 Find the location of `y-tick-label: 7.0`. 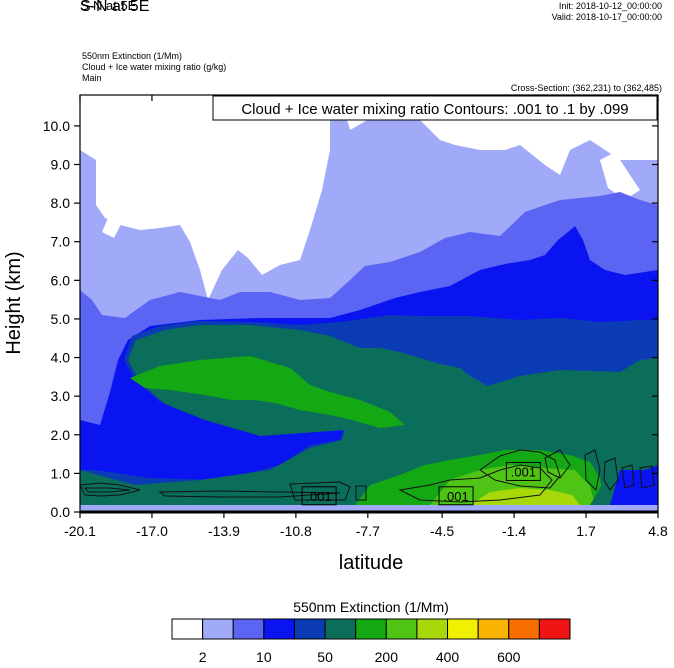

y-tick-label: 7.0 is located at coordinates (61, 242).